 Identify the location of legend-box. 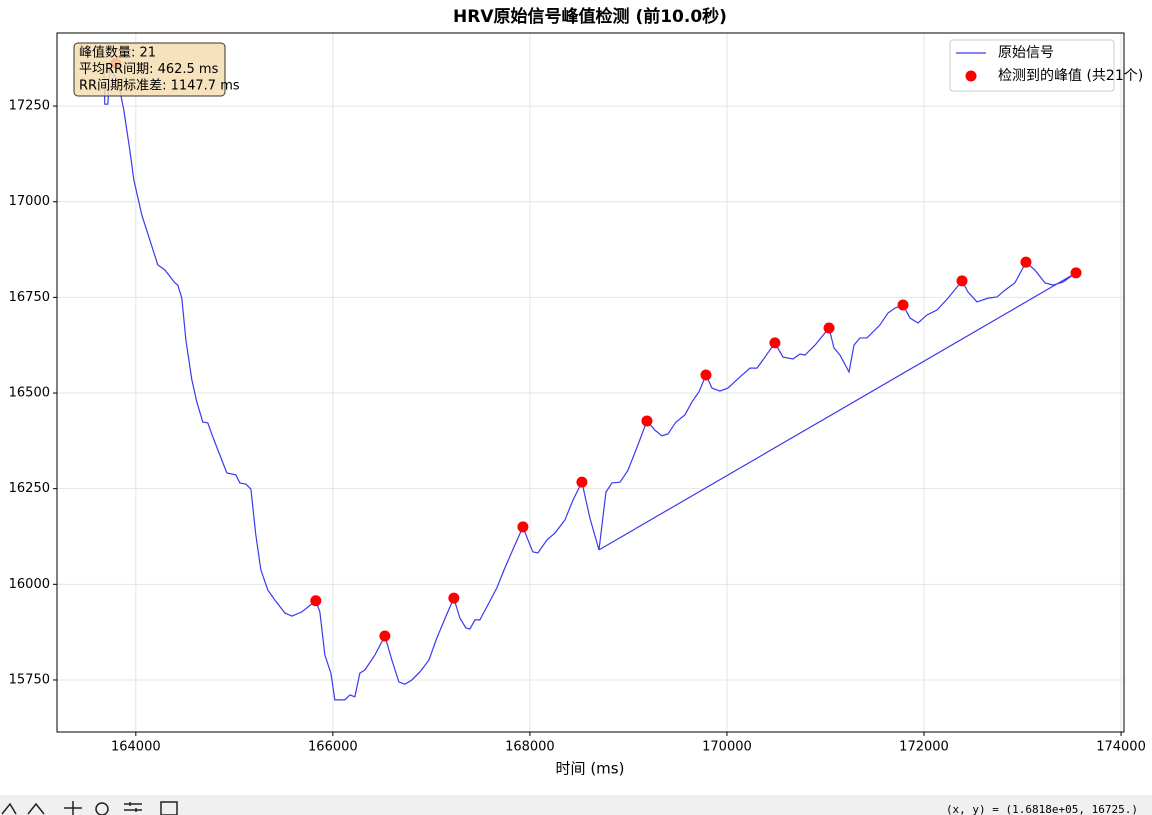
(1032, 65).